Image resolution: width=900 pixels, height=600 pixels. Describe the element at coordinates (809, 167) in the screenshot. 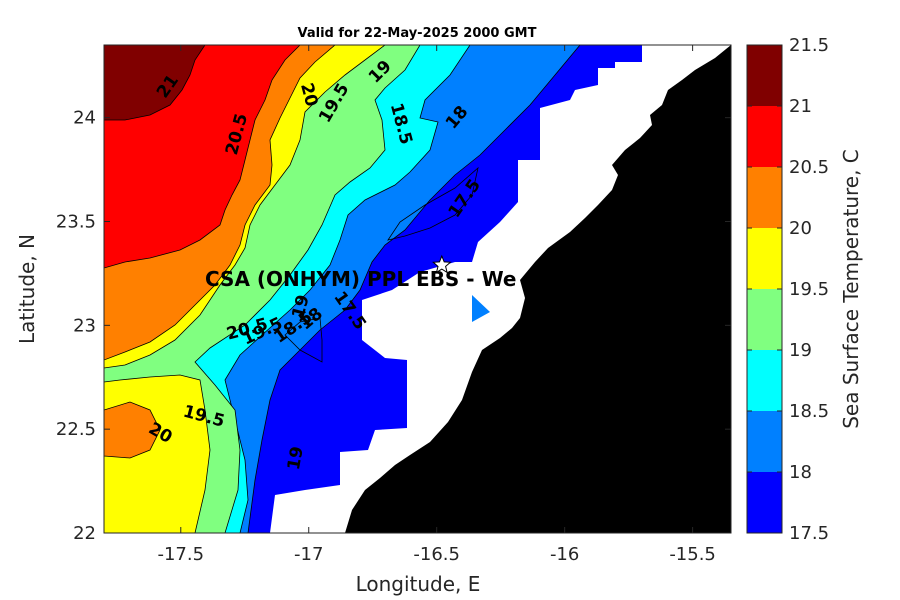

I see `colorbar-tick-label: 20.5` at that location.